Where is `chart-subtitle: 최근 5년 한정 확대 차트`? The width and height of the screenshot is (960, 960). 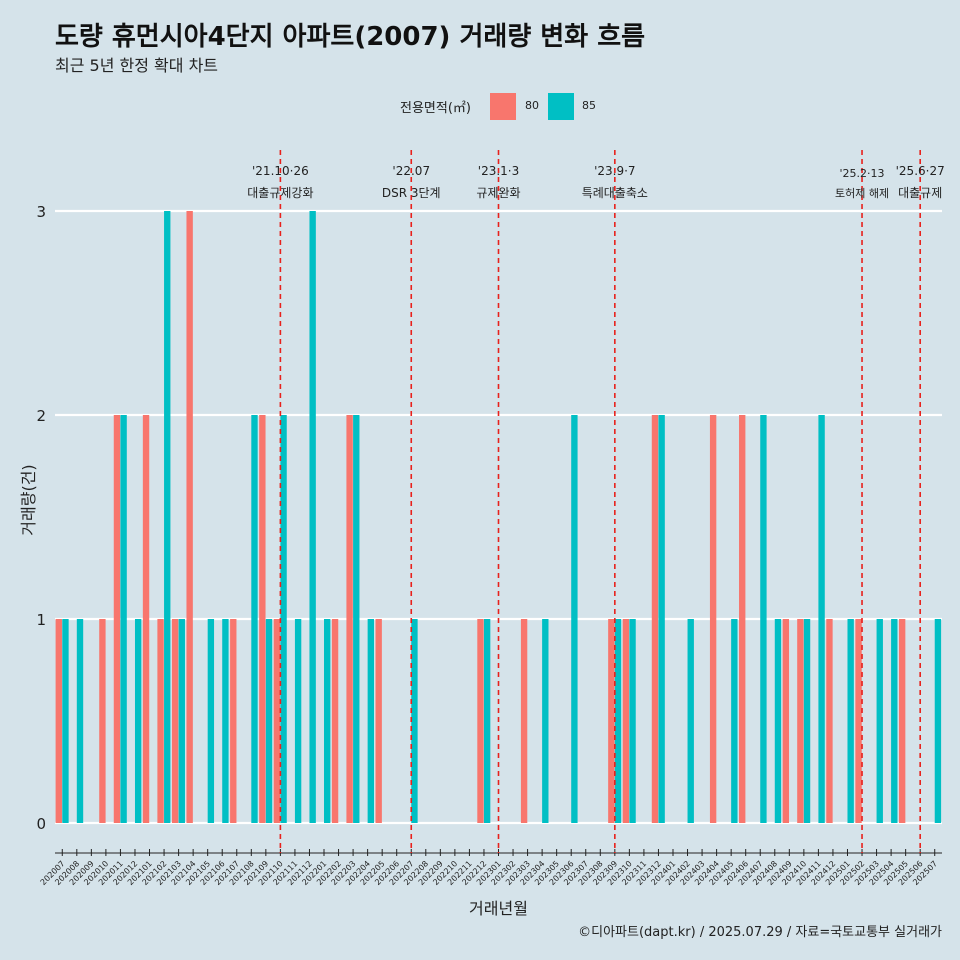
chart-subtitle: 최근 5년 한정 확대 차트 is located at coordinates (137, 65).